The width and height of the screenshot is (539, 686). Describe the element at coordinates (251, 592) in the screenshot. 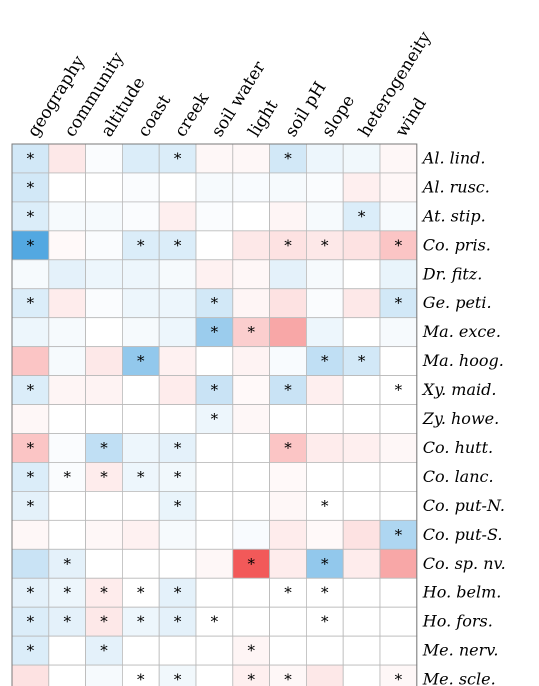

I see `heatmap-cell-ho-belm-light` at that location.